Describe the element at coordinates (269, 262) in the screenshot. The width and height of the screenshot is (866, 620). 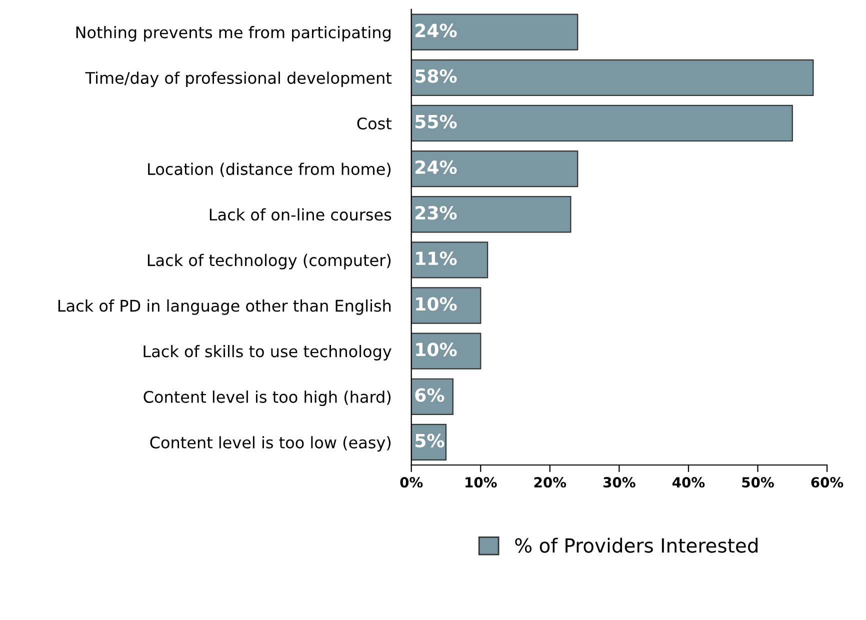
I see `y-tick-label: Lack of technology (computer)` at that location.